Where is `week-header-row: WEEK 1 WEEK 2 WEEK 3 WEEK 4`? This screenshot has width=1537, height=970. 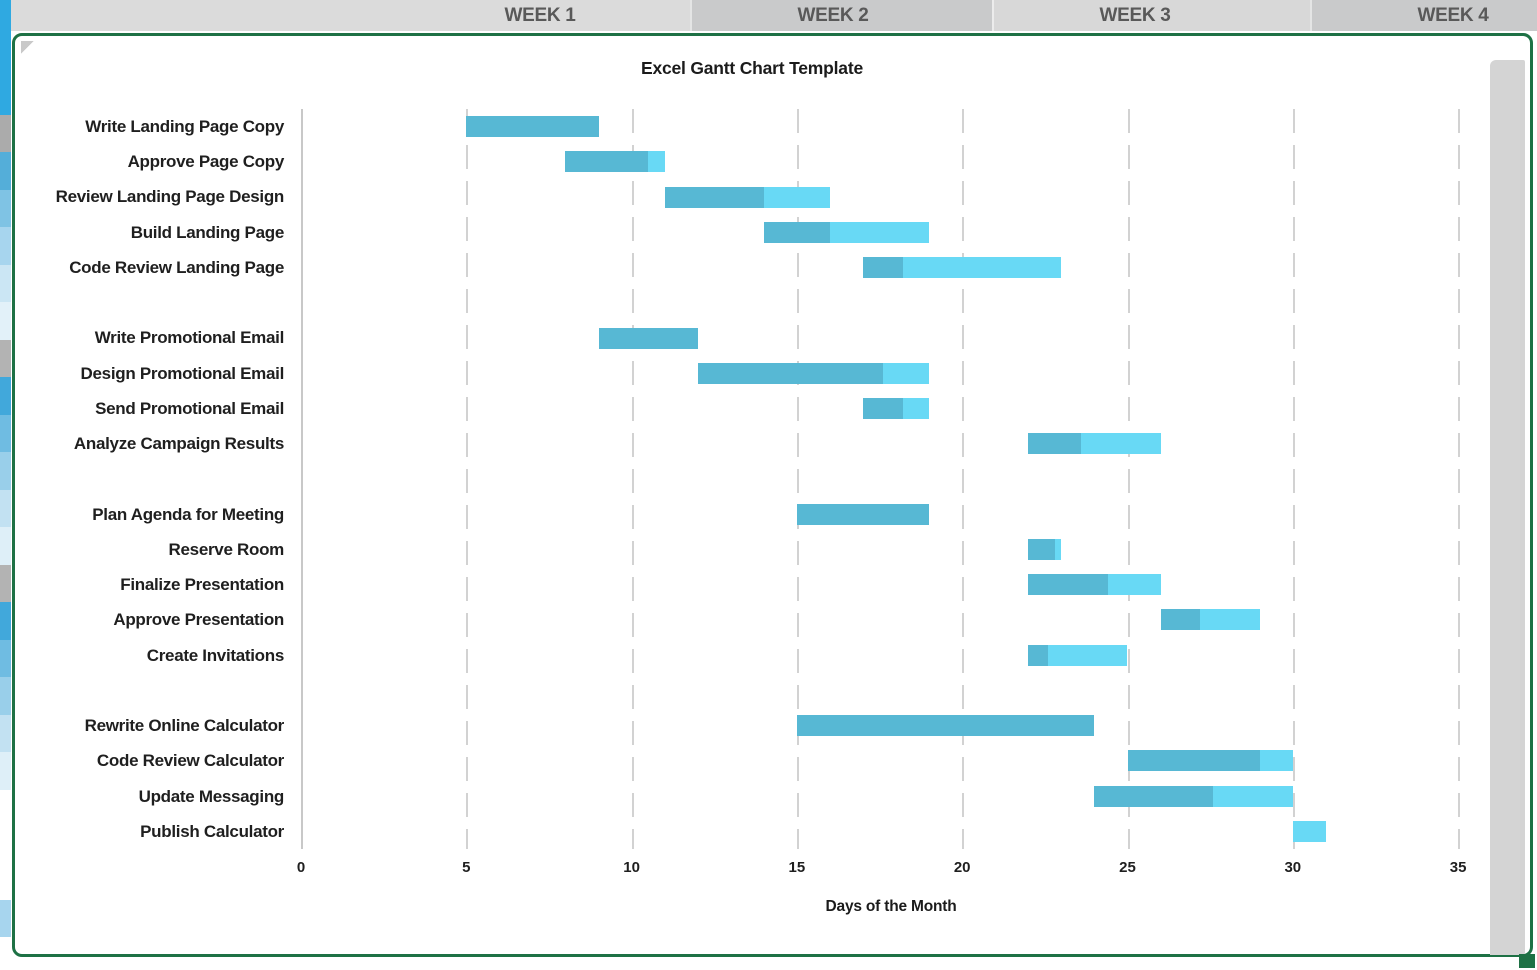
week-header-row: WEEK 1 WEEK 2 WEEK 3 WEEK 4 is located at coordinates (768, 15).